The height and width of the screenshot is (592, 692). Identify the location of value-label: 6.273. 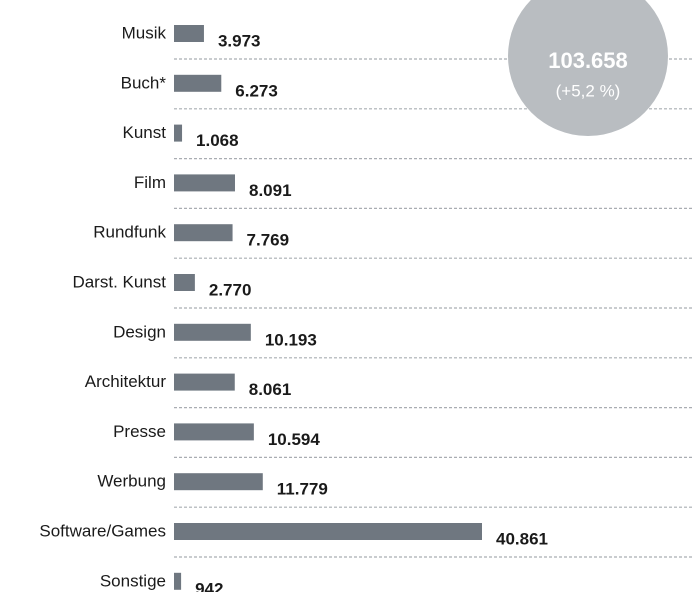
(256, 90).